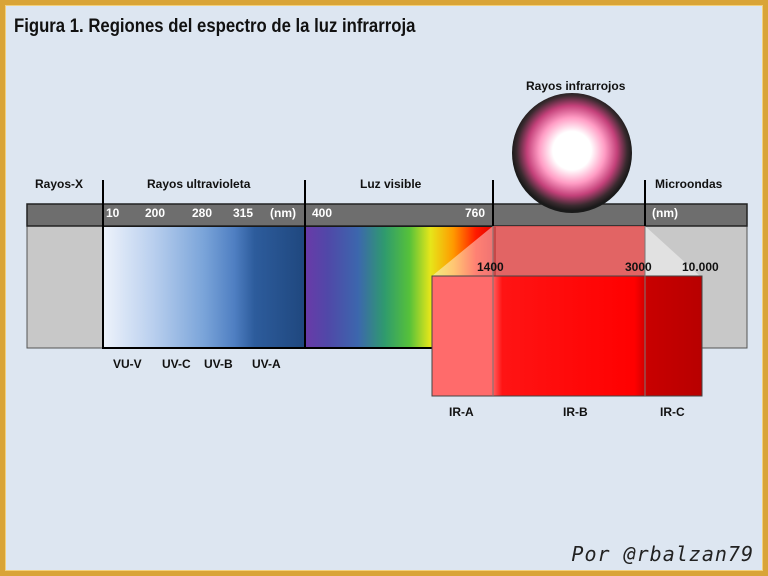  What do you see at coordinates (672, 412) in the screenshot?
I see `ir-band-irc: IR-C` at bounding box center [672, 412].